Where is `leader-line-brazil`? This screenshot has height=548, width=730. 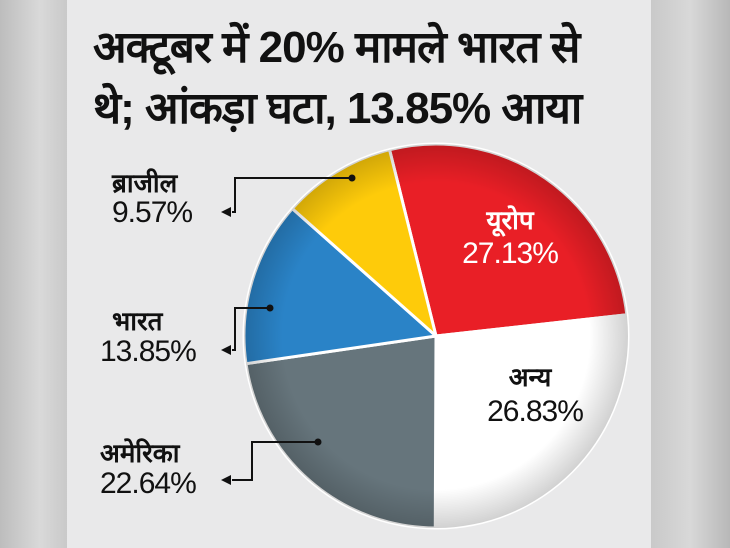
leader-line-brazil is located at coordinates (292, 195).